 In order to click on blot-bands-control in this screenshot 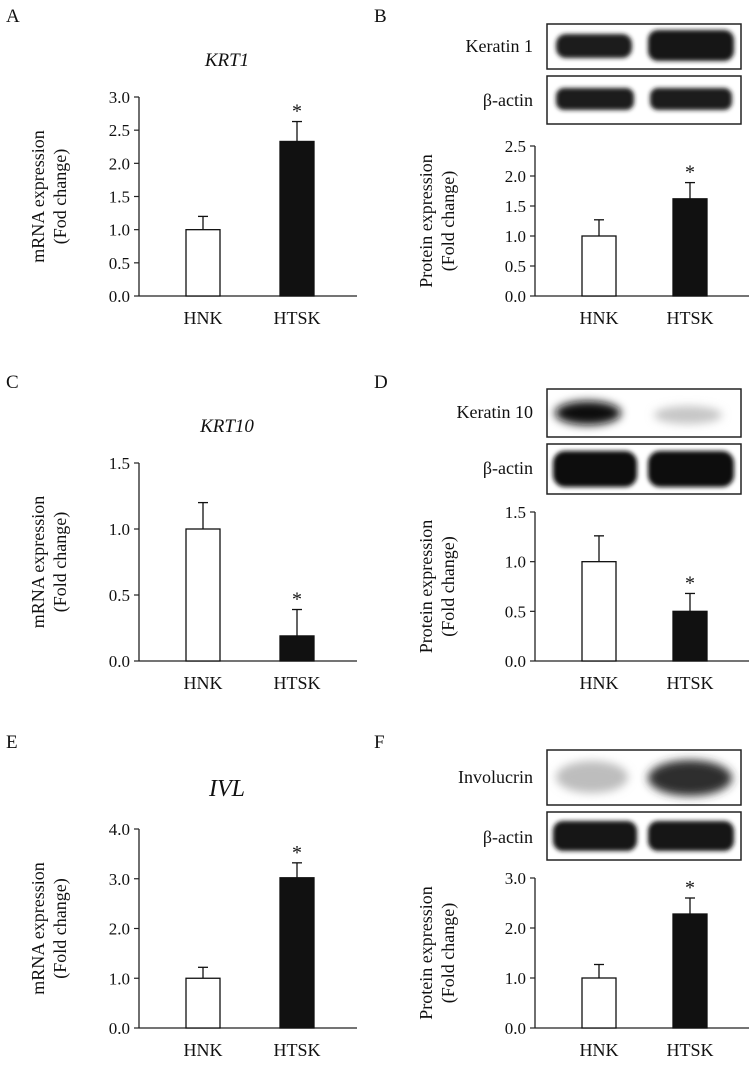, I will do `click(644, 99)`.